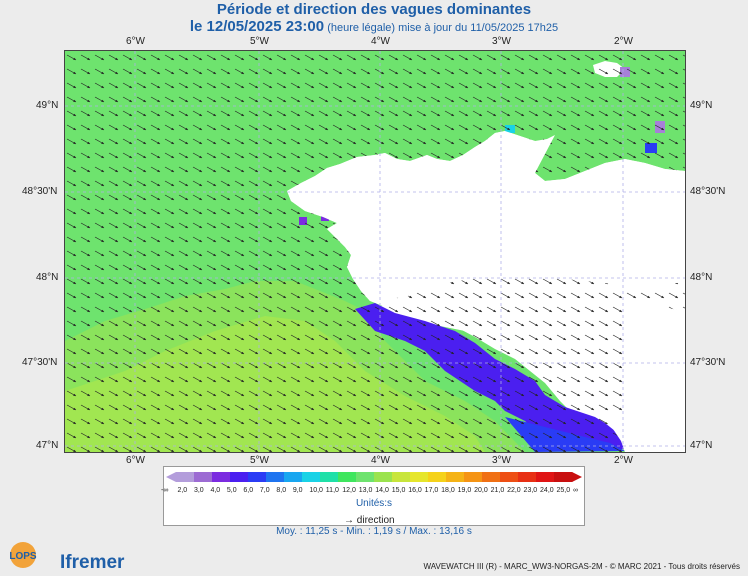 The width and height of the screenshot is (748, 576). I want to click on direction-legend: → direction, so click(369, 520).